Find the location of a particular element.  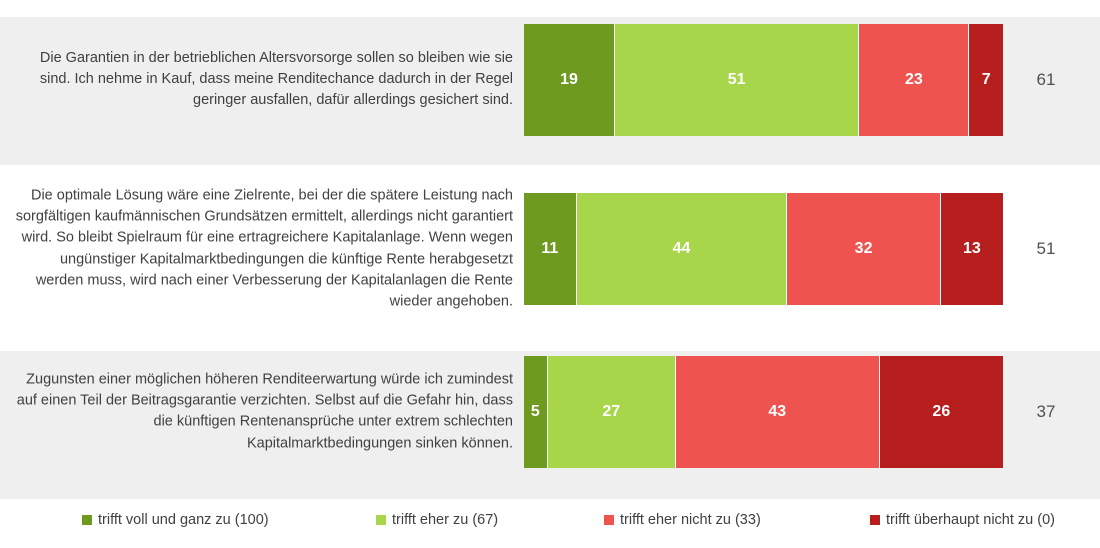

bar-segment: 26 is located at coordinates (941, 412).